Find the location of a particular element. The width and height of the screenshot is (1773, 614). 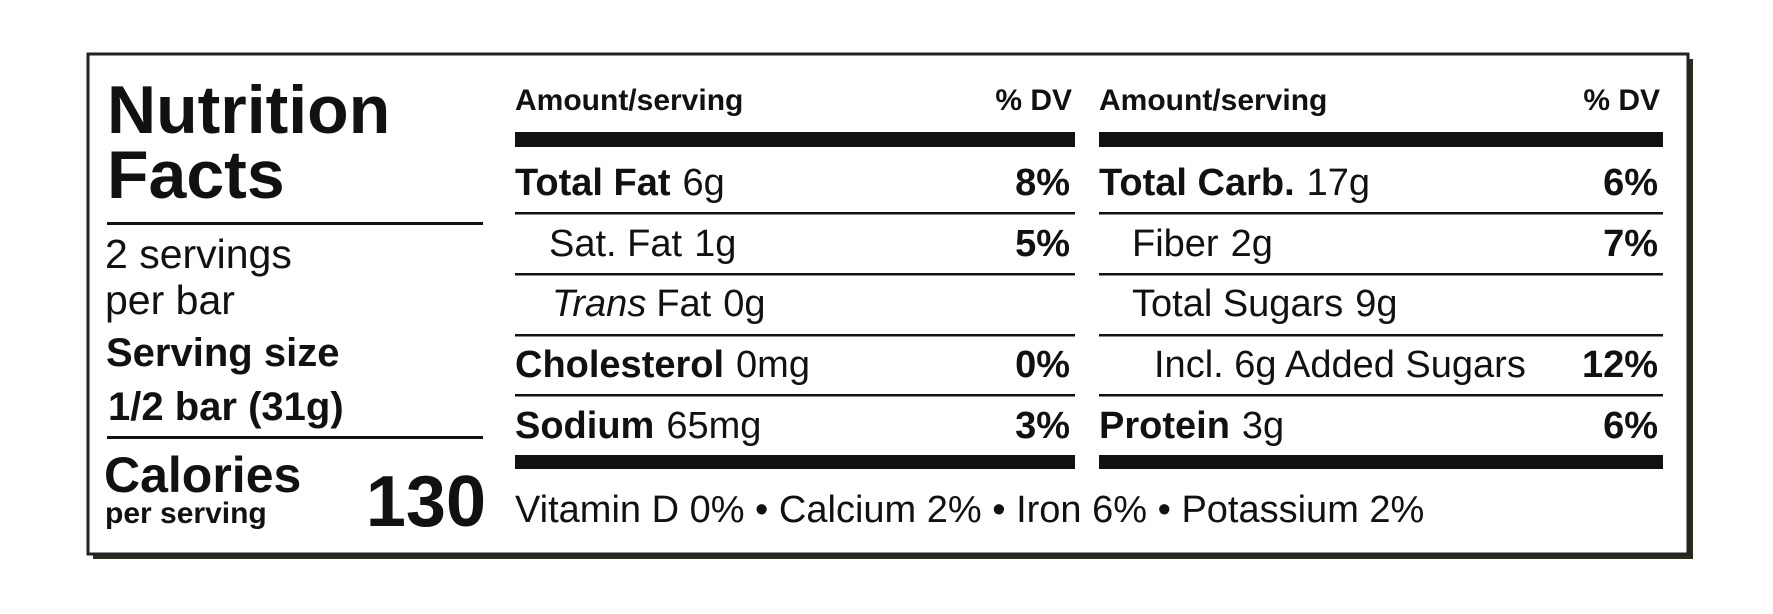

nutrient-name: Fiber is located at coordinates (1175, 244).